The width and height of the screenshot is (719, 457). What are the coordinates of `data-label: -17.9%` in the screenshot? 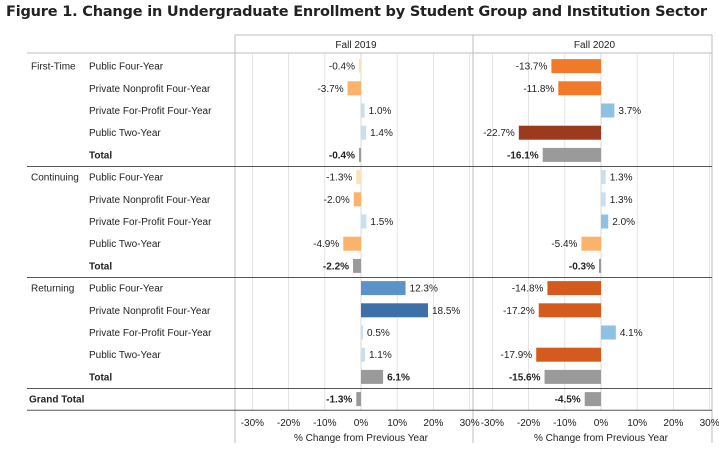 It's located at (517, 355).